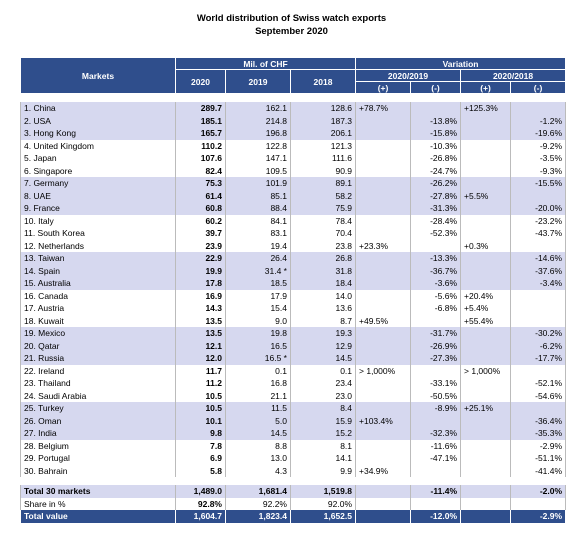 The height and width of the screenshot is (544, 583). I want to click on value-cell: 8.4, so click(323, 408).